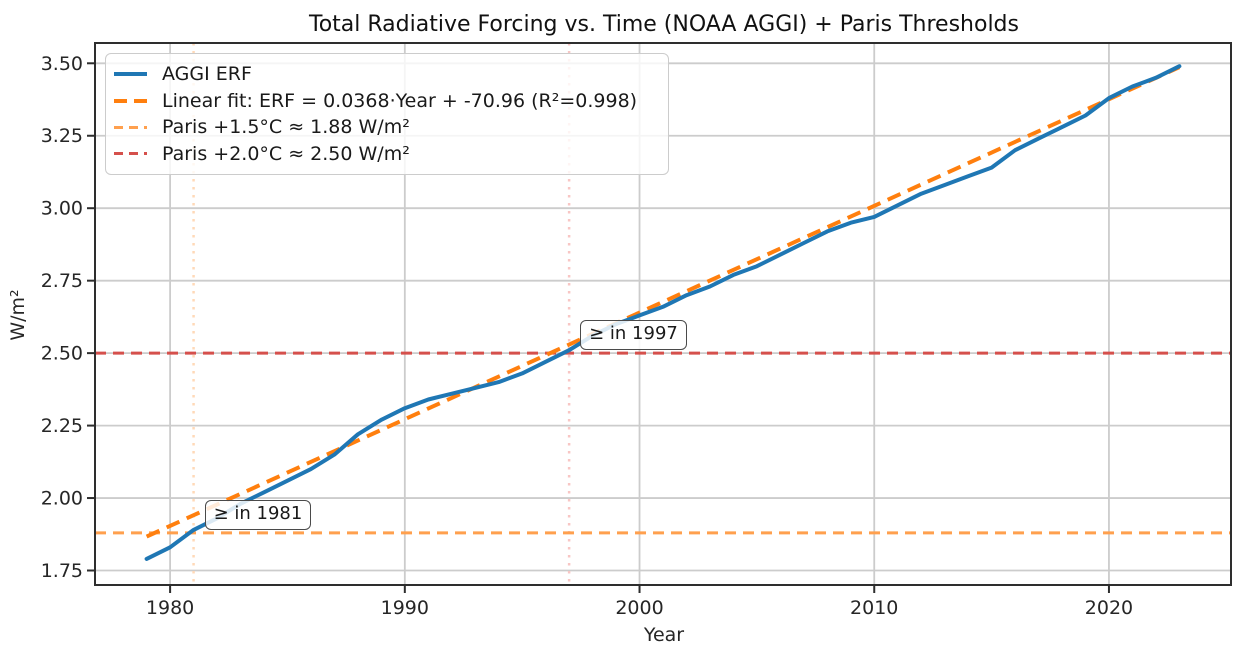 The height and width of the screenshot is (658, 1246). I want to click on x-tick-label: 1990, so click(405, 608).